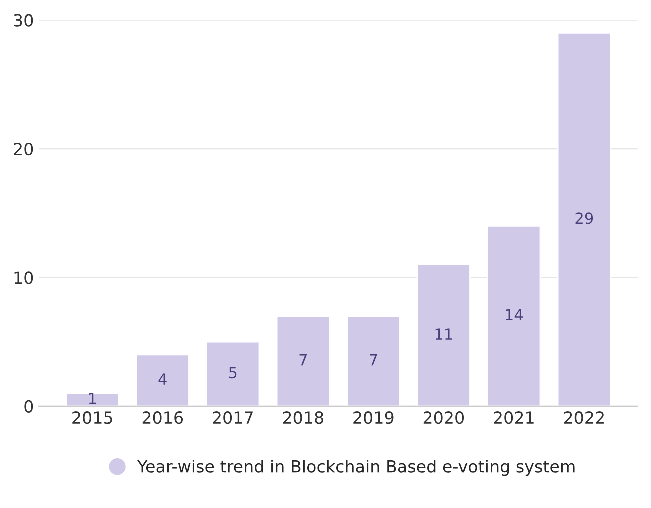  What do you see at coordinates (584, 418) in the screenshot?
I see `x-tick-label: 2022` at bounding box center [584, 418].